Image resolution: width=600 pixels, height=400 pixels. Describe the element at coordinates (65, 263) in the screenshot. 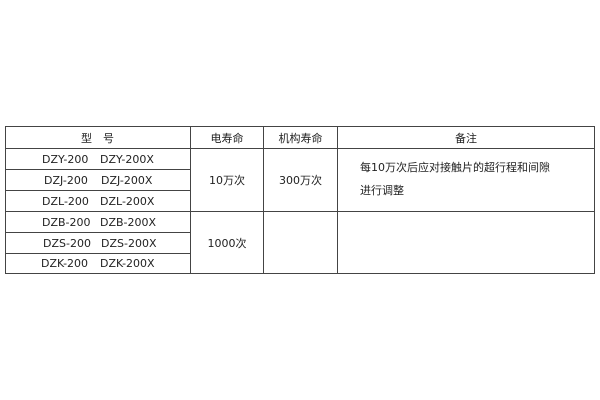

I see `model-cell: DZK-200` at that location.